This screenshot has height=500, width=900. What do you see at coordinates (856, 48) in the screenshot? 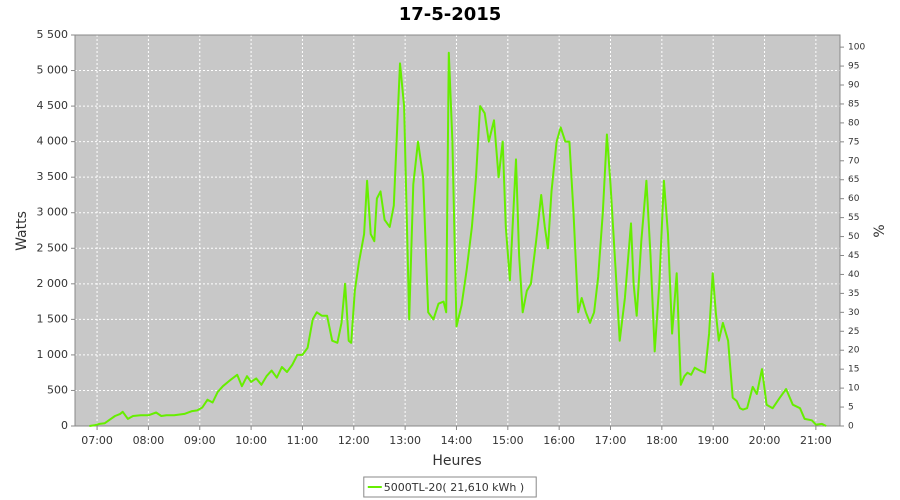
I see `y2-tick-label: 100` at bounding box center [856, 48].